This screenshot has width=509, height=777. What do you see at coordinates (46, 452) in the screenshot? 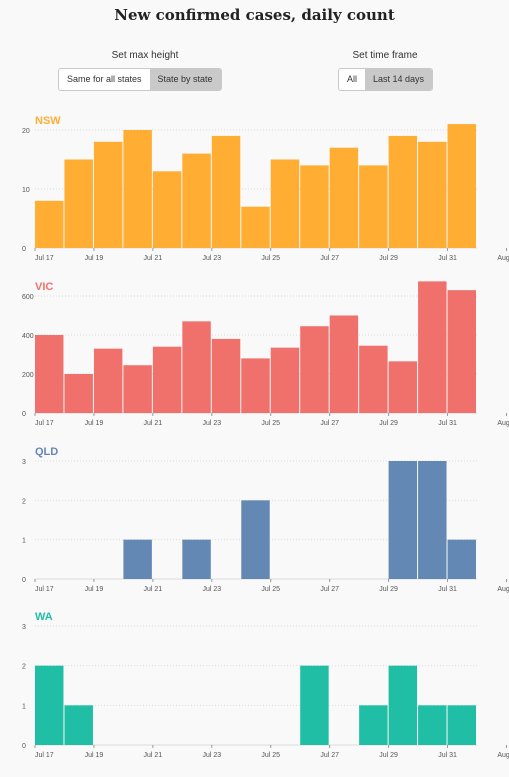
I see `qld-chart-title: QLD` at bounding box center [46, 452].